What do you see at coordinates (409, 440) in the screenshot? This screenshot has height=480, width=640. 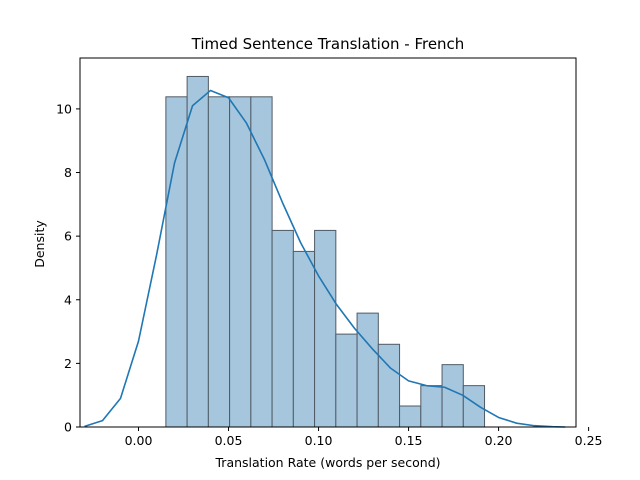 I see `x-tick-label: 0.15` at bounding box center [409, 440].